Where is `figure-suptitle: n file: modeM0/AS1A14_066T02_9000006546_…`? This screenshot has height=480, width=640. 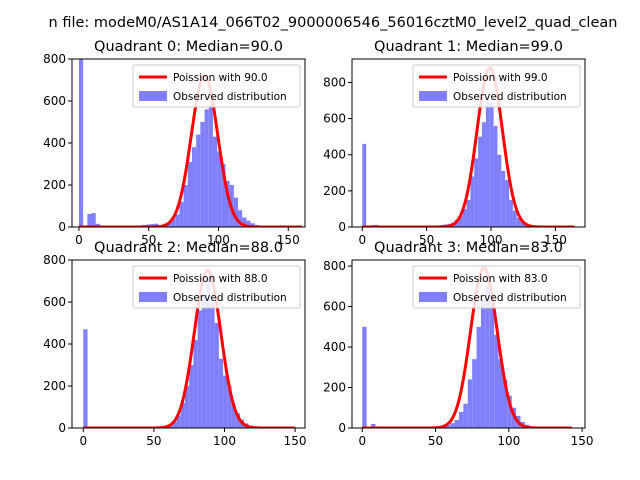 figure-suptitle: n file: modeM0/AS1A14_066T02_9000006546_… is located at coordinates (333, 23).